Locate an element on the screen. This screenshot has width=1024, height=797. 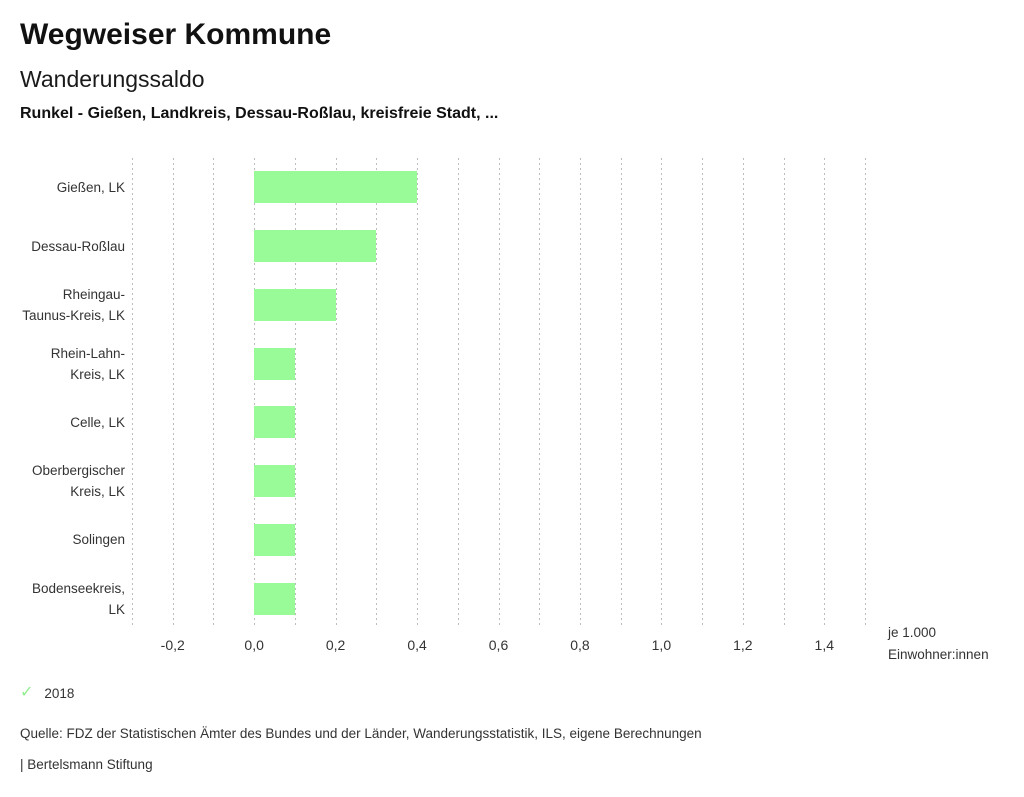
legend: ✓ 2018 is located at coordinates (47, 693).